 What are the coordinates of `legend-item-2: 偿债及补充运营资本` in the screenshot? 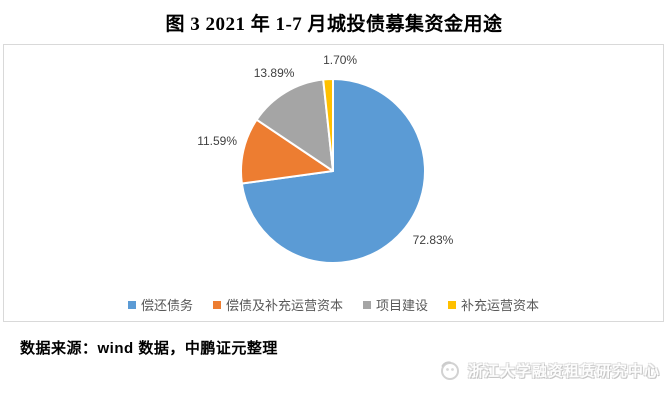 It's located at (277, 304).